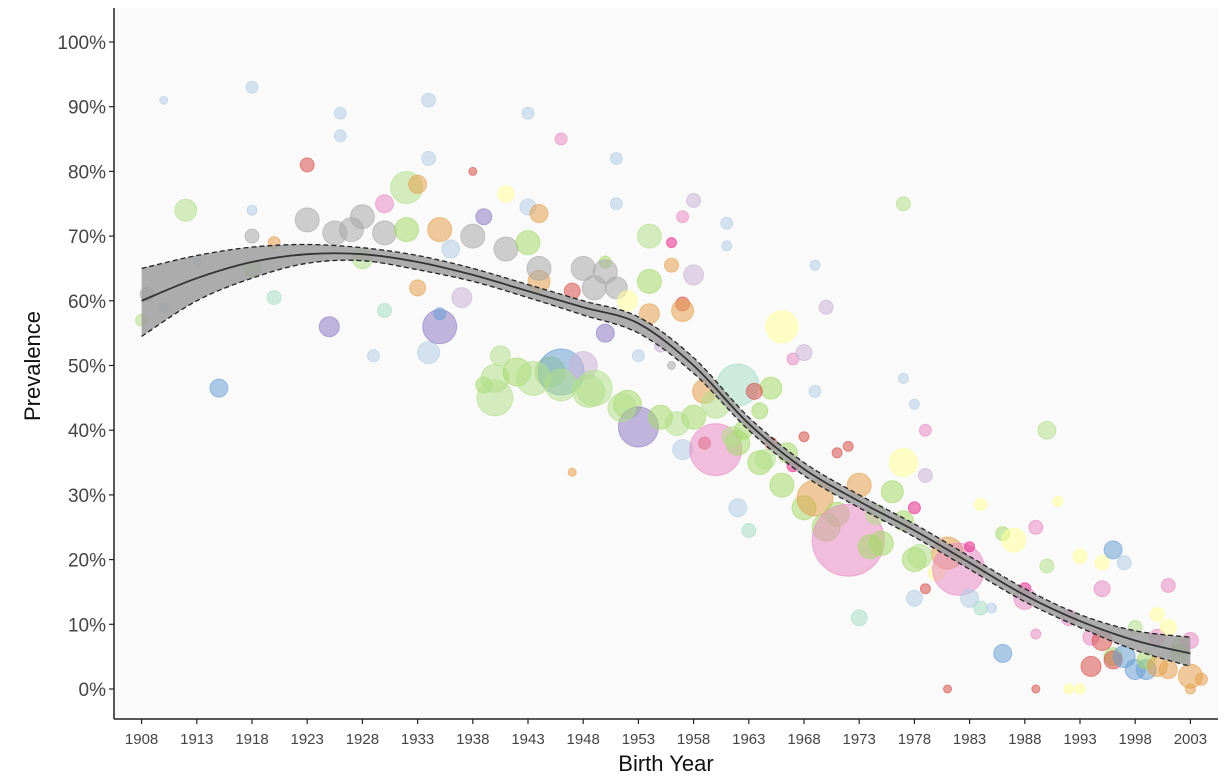 This screenshot has height=782, width=1228. I want to click on x-tick-label: 1953, so click(638, 739).